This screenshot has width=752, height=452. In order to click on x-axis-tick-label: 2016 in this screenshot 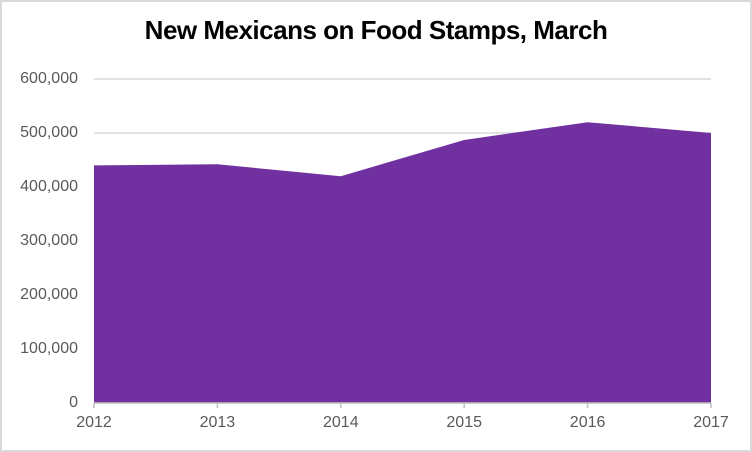, I will do `click(587, 422)`.